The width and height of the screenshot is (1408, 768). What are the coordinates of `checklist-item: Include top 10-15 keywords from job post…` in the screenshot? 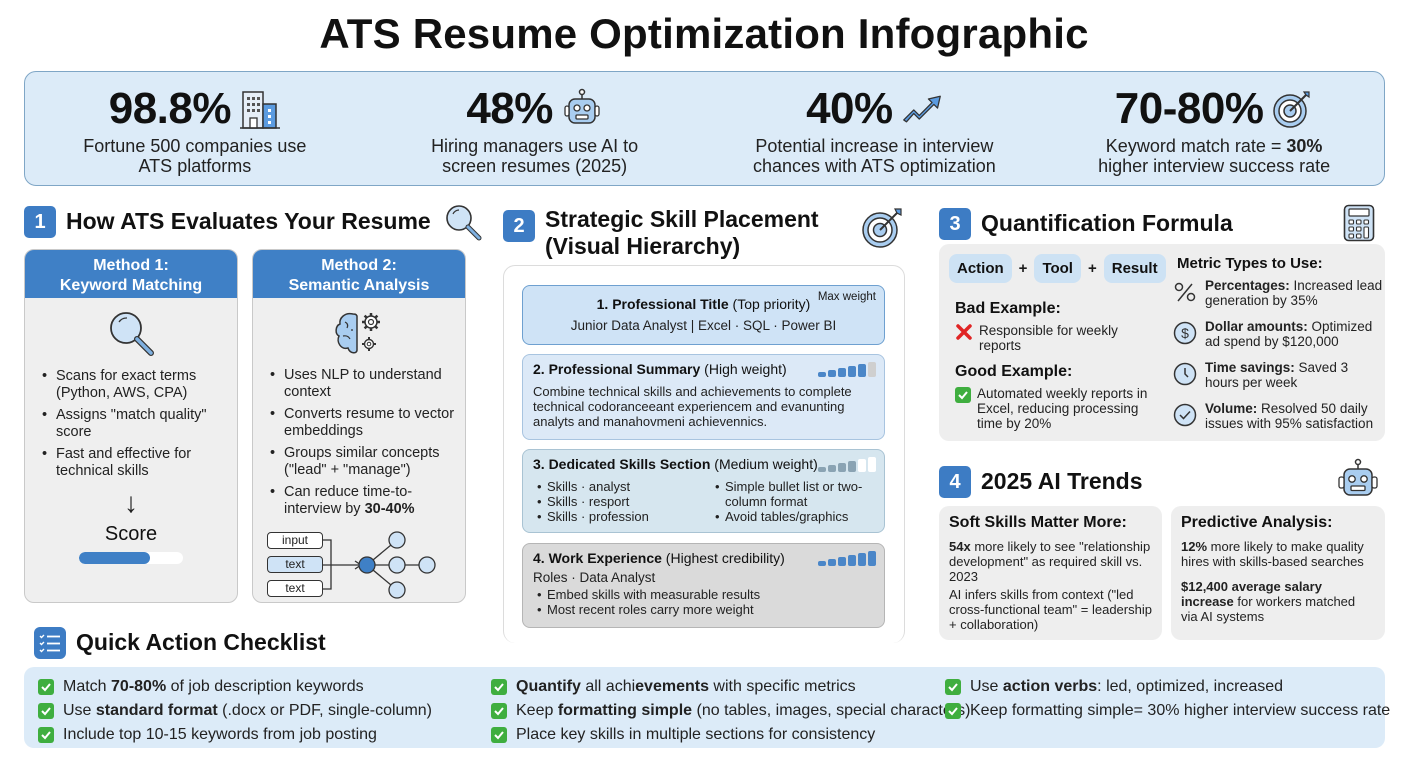 It's located at (235, 735).